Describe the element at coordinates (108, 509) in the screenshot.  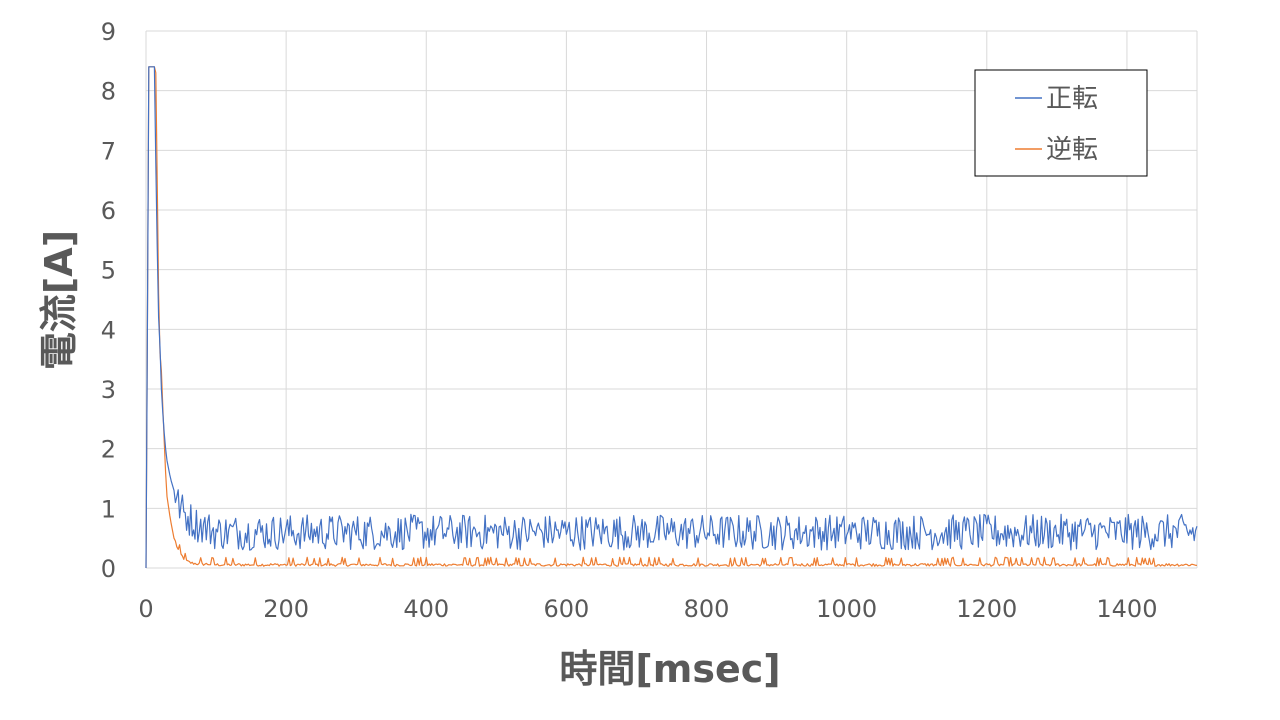
I see `y-tick-label: 1` at that location.